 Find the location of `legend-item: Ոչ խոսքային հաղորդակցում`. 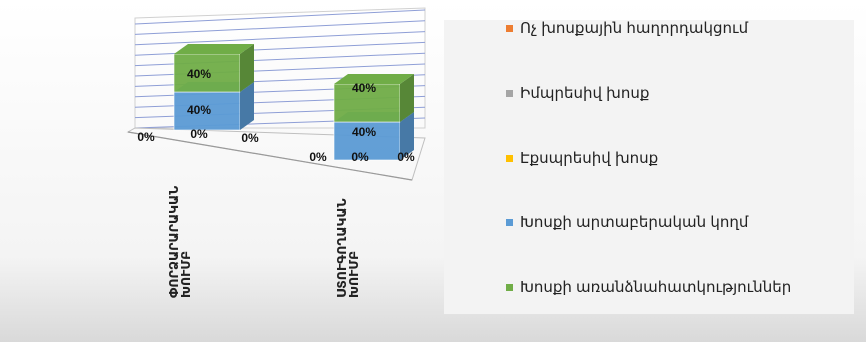

legend-item: Ոչ խոսքային հաղորդակցում is located at coordinates (627, 28).